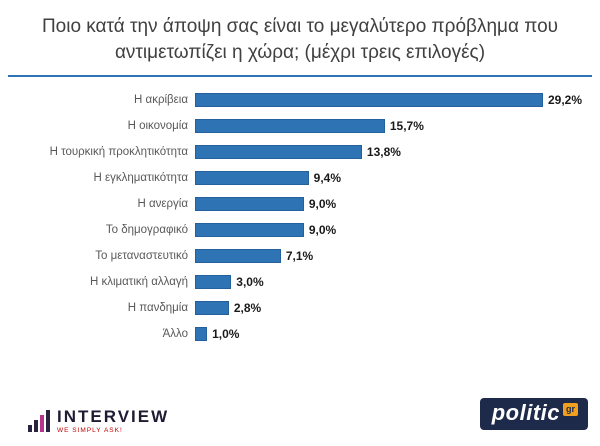 The width and height of the screenshot is (600, 446). Describe the element at coordinates (118, 152) in the screenshot. I see `category-label: Η τουρκική προκλητικότητα` at that location.